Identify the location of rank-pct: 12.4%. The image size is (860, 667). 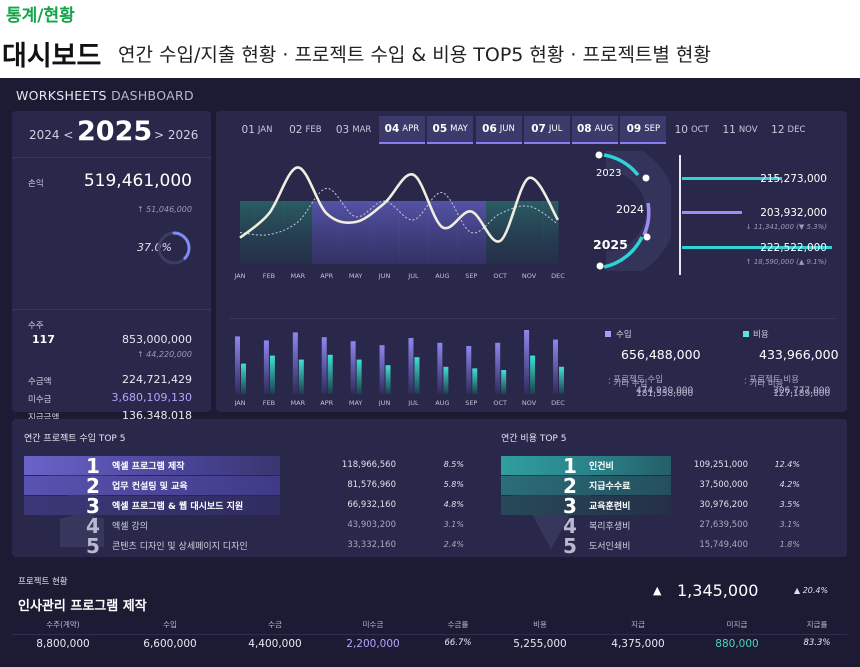
(787, 464).